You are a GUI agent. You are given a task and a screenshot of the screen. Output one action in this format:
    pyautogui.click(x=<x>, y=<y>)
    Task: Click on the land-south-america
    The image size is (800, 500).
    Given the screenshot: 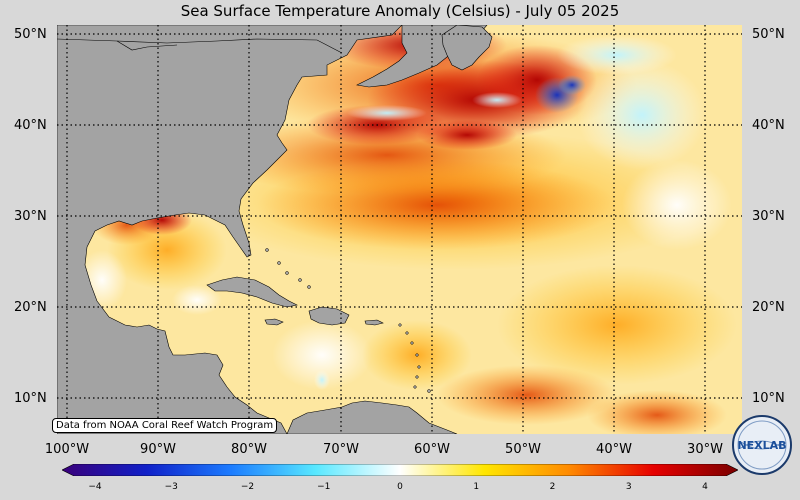 What is the action you would take?
    pyautogui.click(x=372, y=417)
    